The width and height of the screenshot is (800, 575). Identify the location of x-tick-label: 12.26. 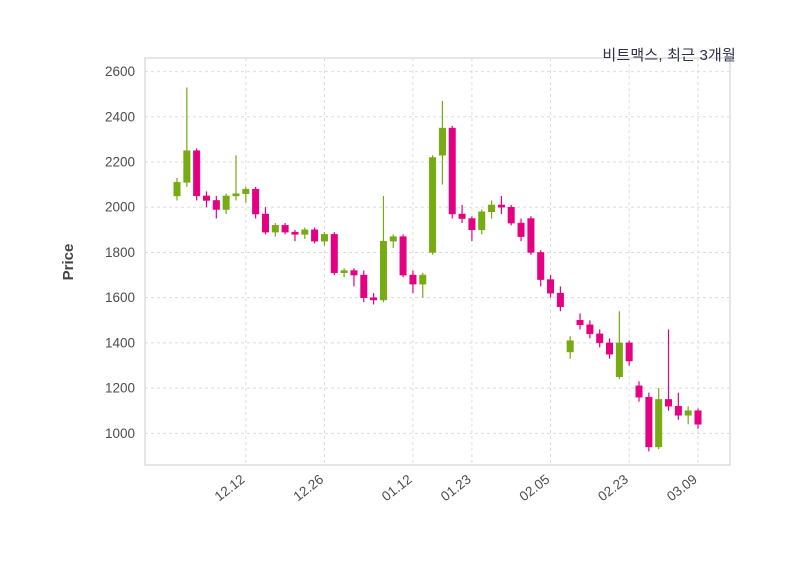
(308, 488).